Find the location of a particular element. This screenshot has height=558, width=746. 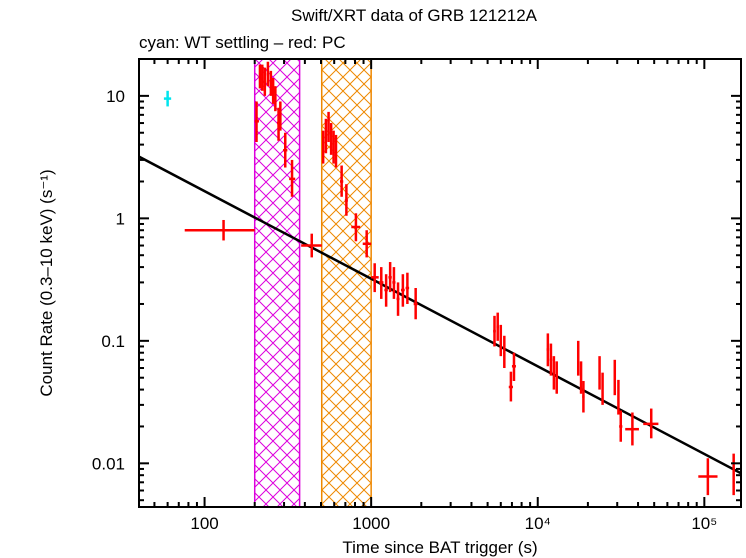

x-tick-label: 10⁵ is located at coordinates (704, 523).